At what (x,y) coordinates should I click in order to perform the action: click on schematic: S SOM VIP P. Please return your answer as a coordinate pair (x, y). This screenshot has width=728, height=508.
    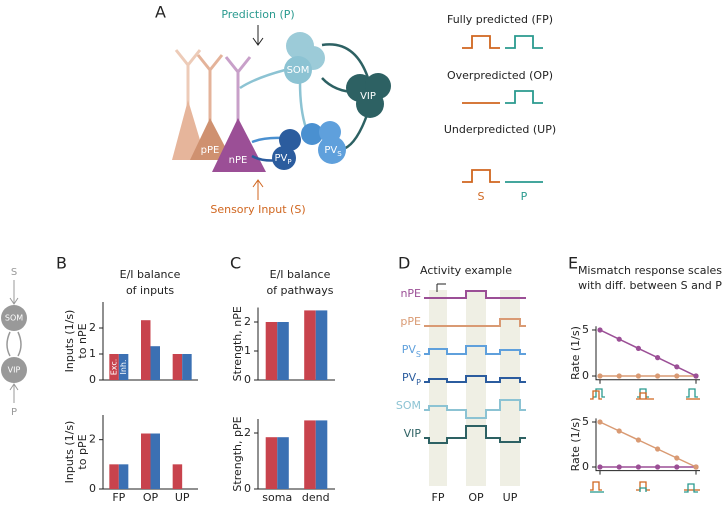
    Looking at the image, I should click on (14, 342).